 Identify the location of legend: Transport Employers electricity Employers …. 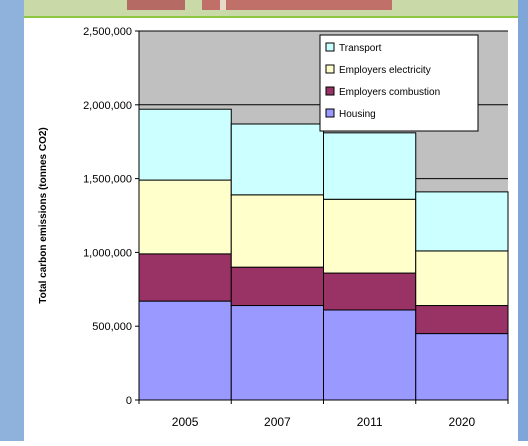
(399, 83).